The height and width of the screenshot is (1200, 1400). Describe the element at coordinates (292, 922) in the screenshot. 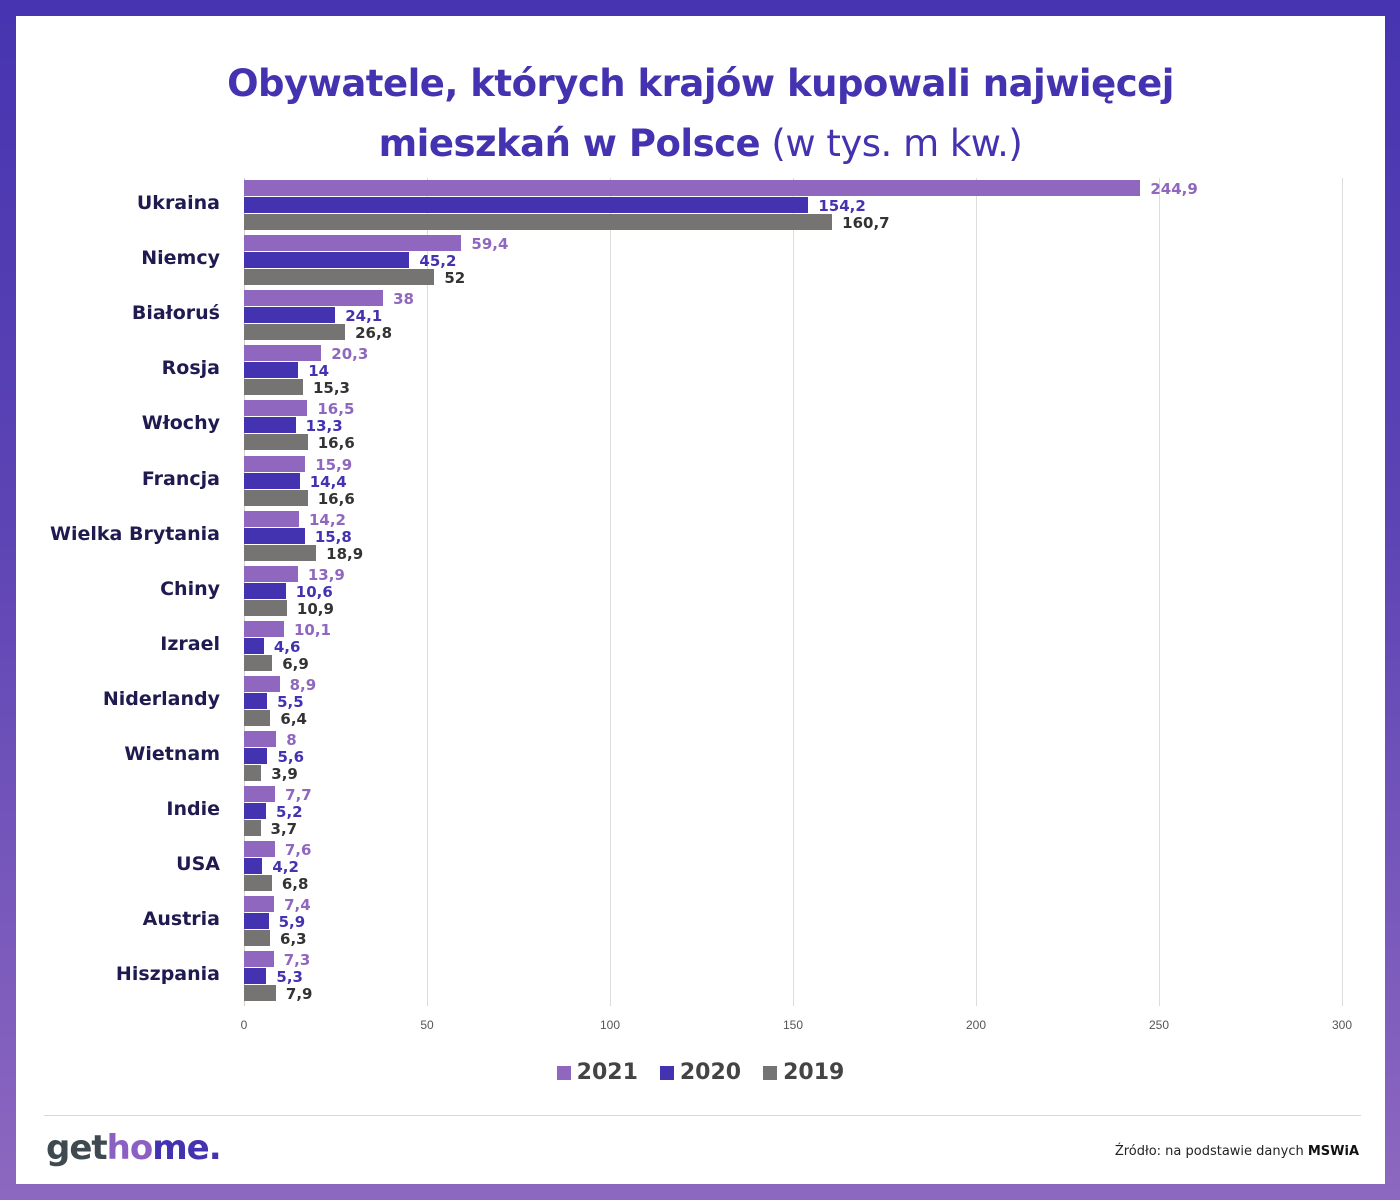

I see `value-label: 5,9` at that location.